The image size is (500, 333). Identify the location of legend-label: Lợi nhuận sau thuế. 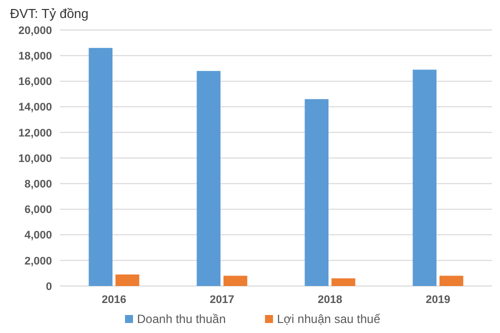
(329, 319).